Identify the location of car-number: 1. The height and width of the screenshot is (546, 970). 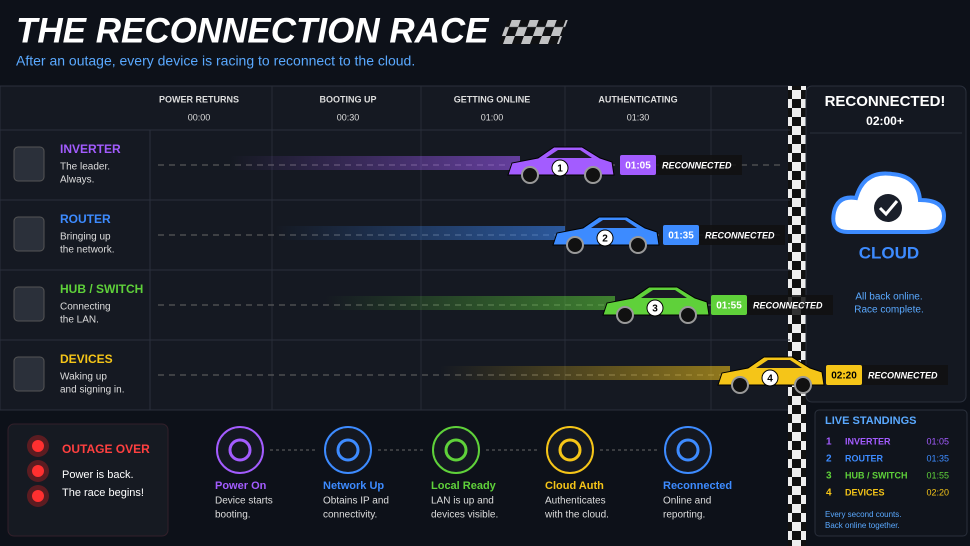
(560, 169).